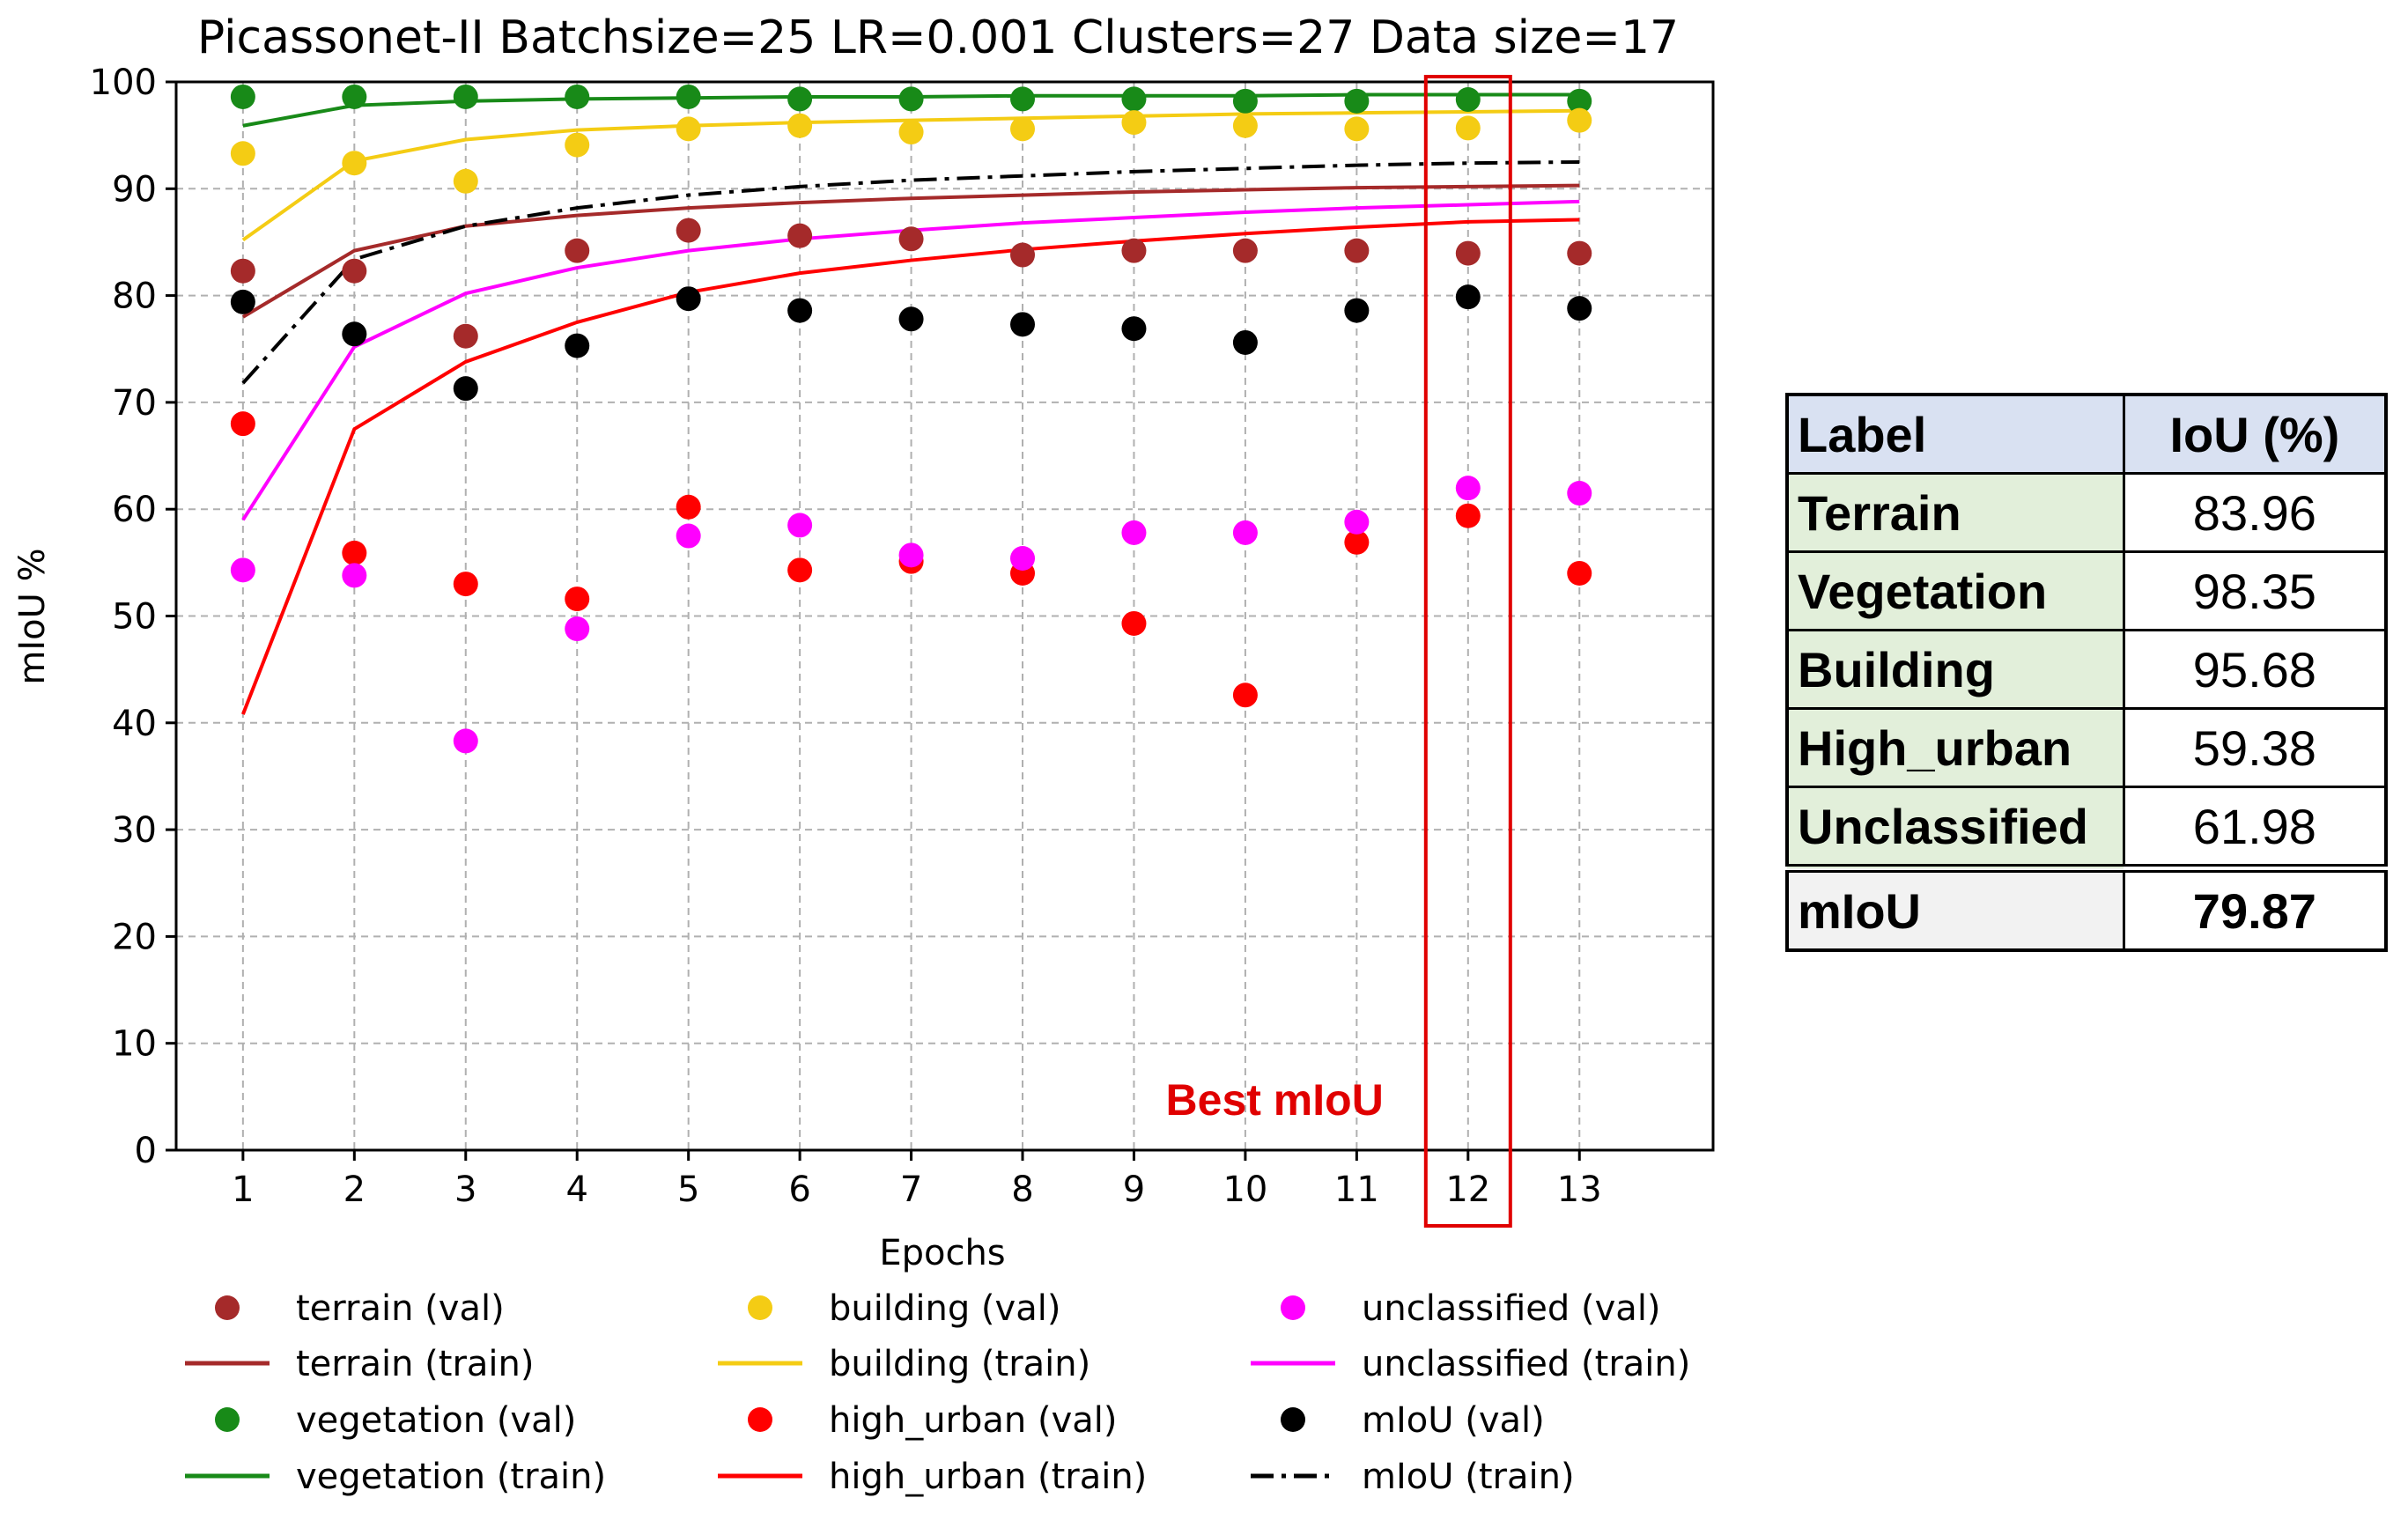  I want to click on row-value: 59.38, so click(2255, 747).